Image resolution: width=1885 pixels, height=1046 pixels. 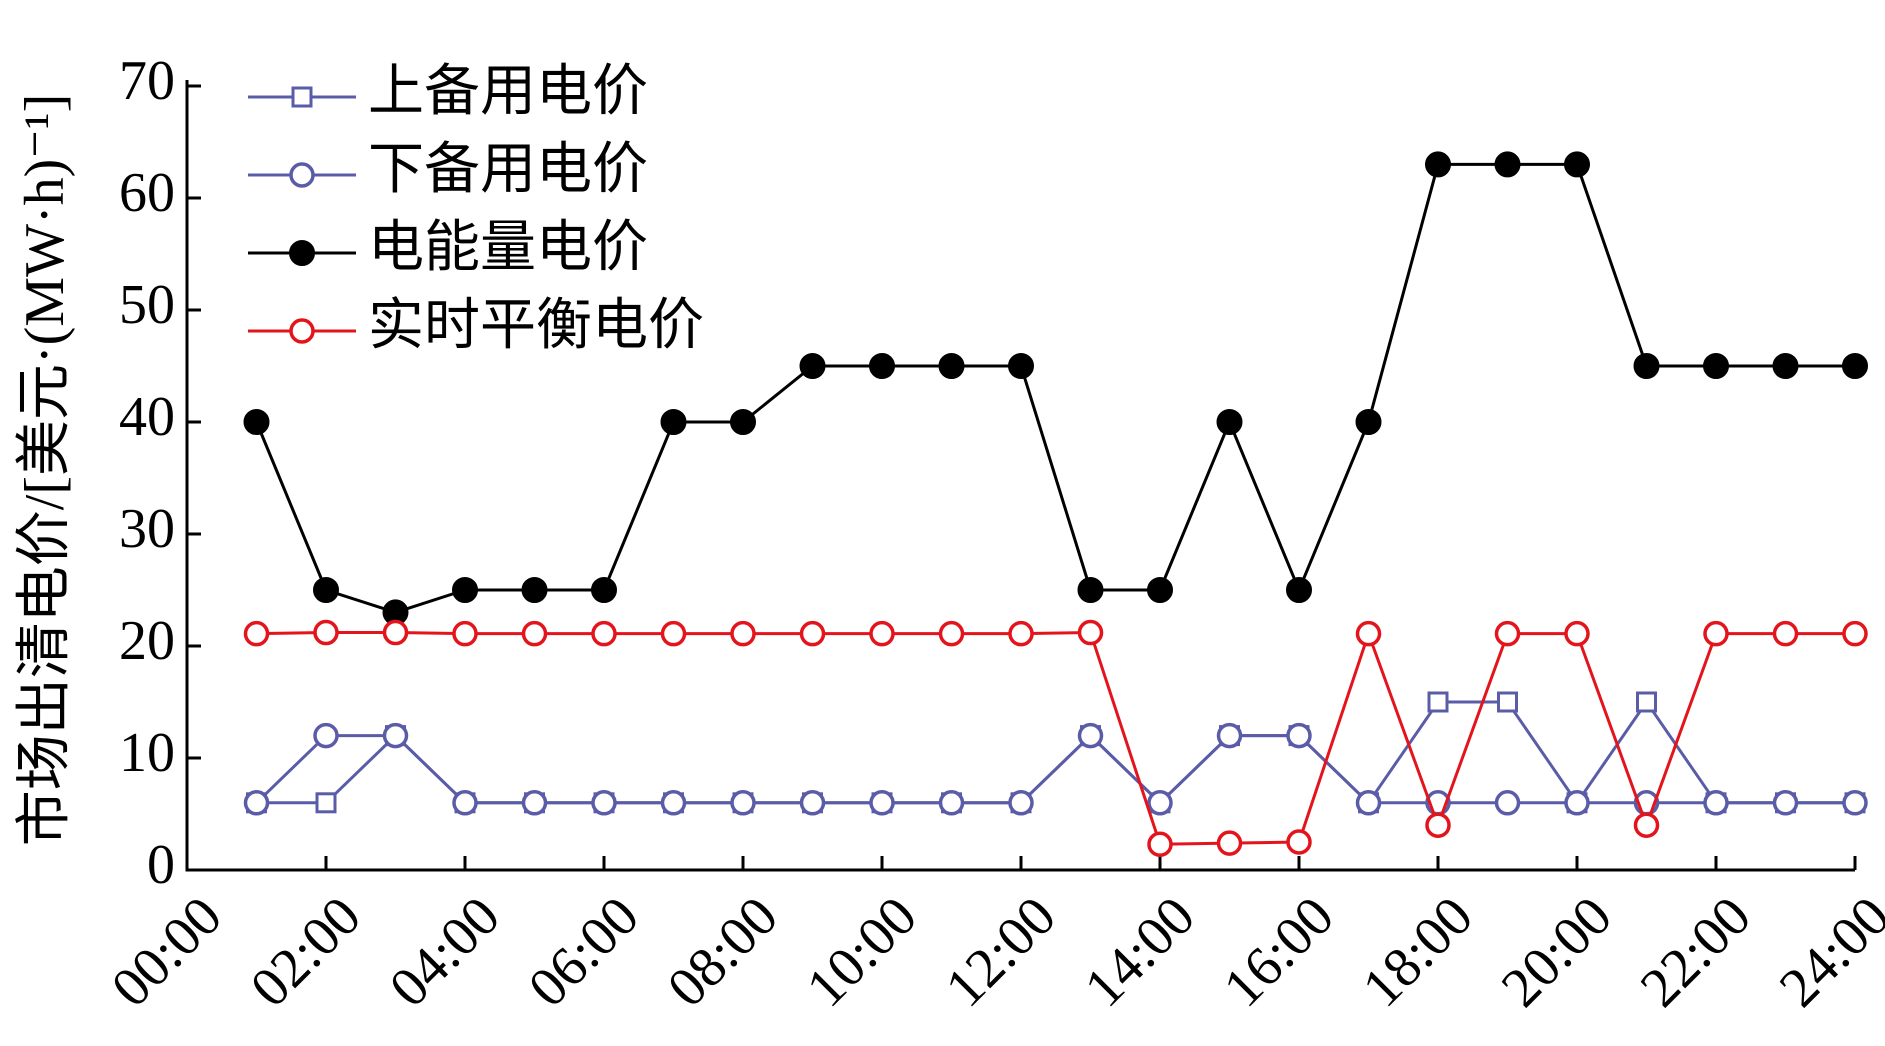 What do you see at coordinates (306, 952) in the screenshot?
I see `x-tick-label: 02:00` at bounding box center [306, 952].